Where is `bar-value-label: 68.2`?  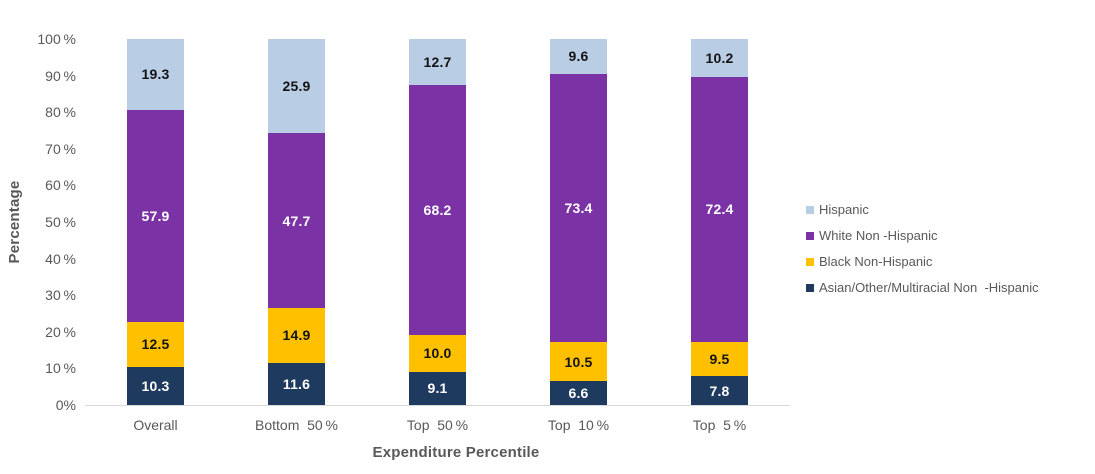
bar-value-label: 68.2 is located at coordinates (437, 210).